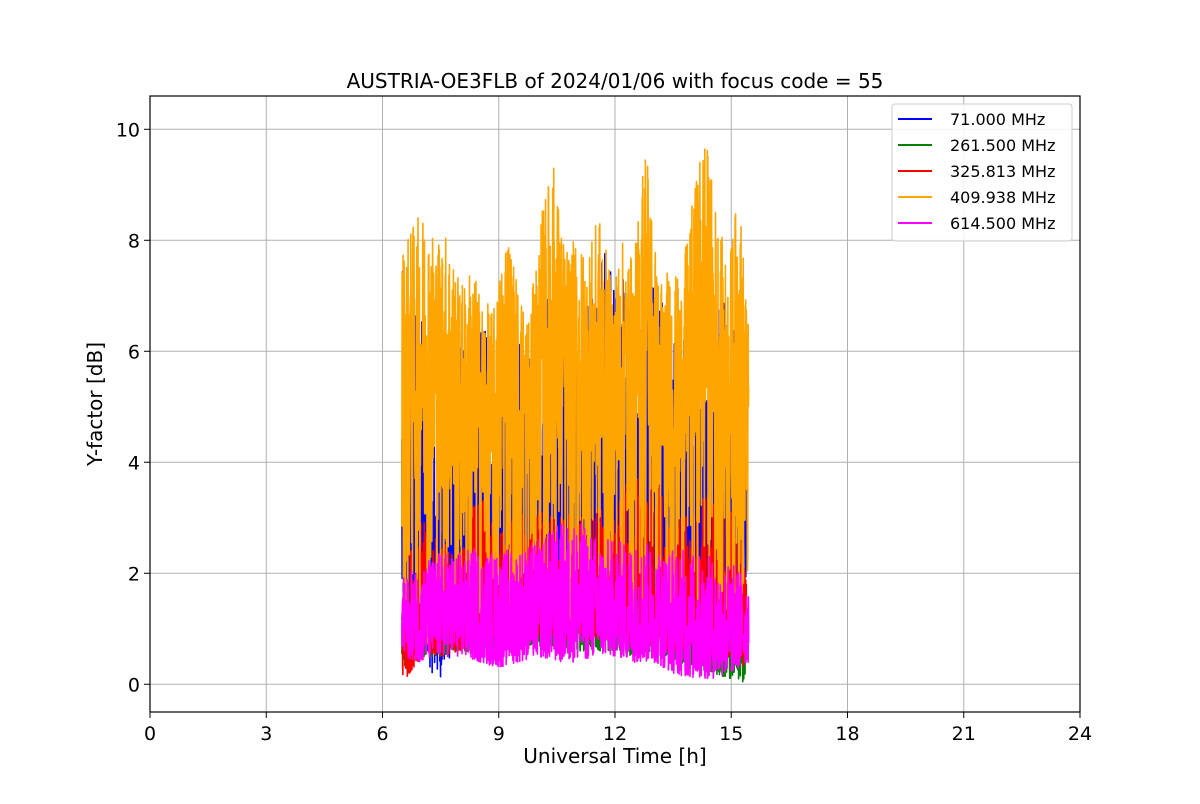  What do you see at coordinates (134, 574) in the screenshot?
I see `y-tick-label: 2` at bounding box center [134, 574].